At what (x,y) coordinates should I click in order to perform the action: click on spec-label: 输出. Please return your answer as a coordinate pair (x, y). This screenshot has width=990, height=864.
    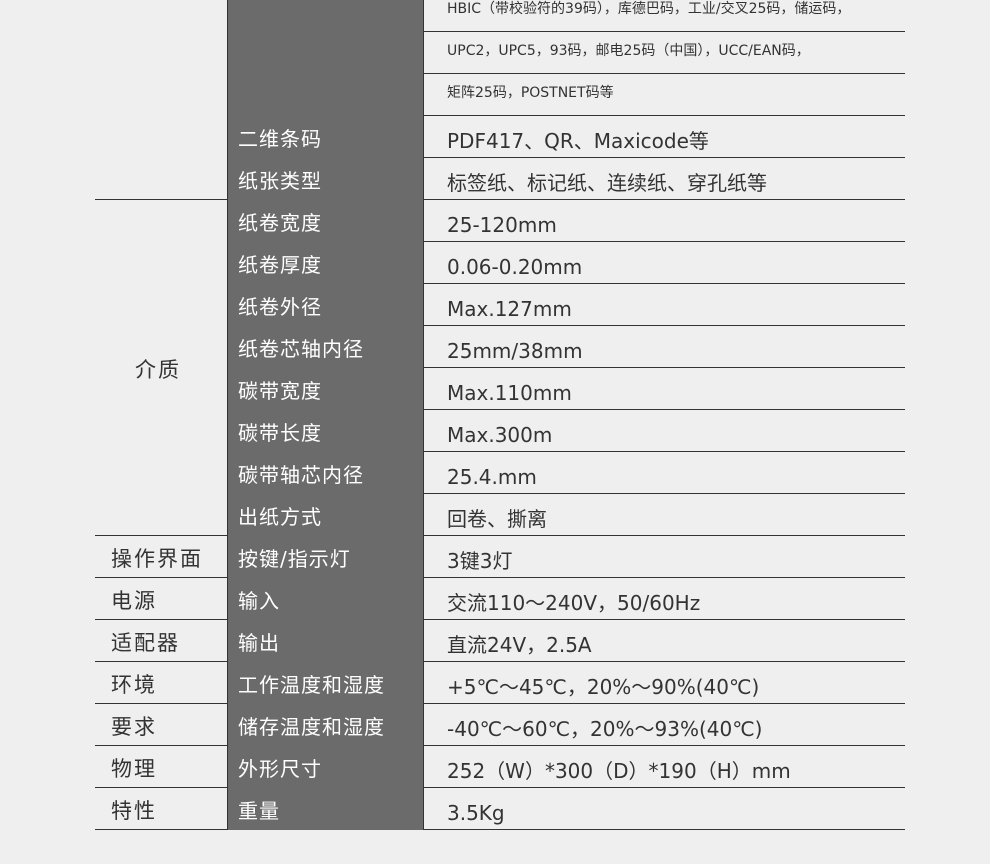
    Looking at the image, I should click on (259, 643).